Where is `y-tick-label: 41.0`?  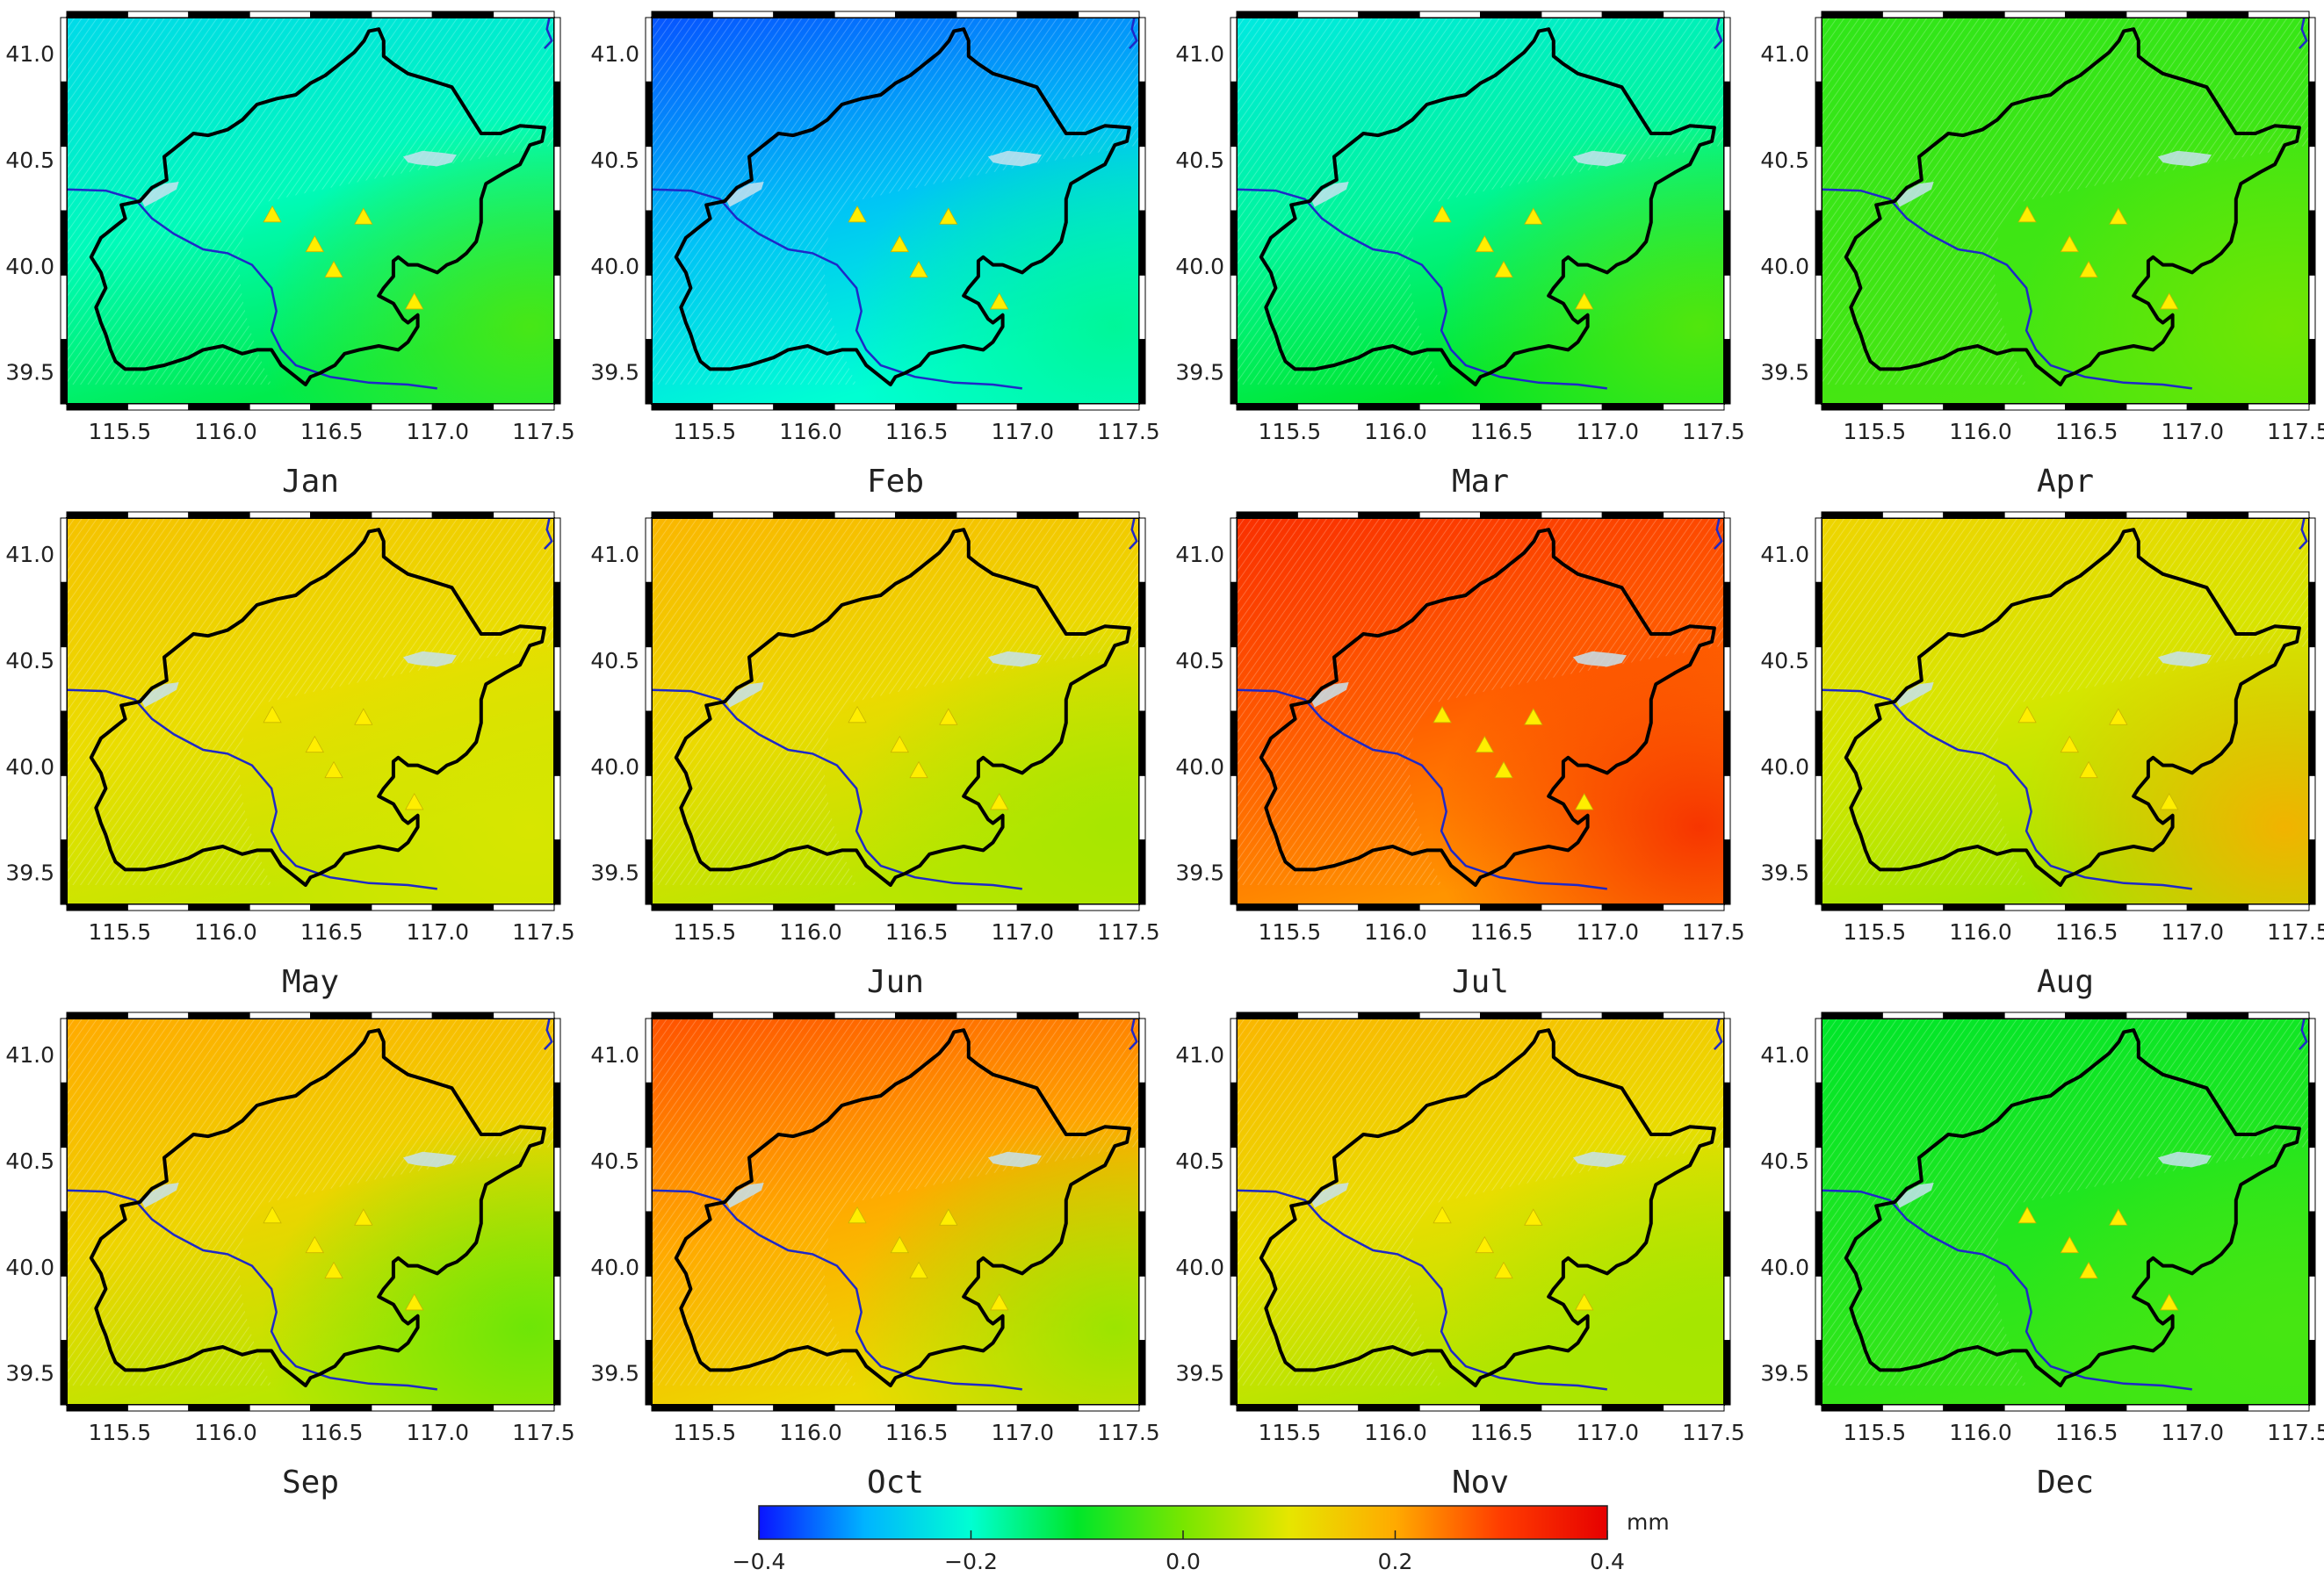 y-tick-label: 41.0 is located at coordinates (1199, 1055).